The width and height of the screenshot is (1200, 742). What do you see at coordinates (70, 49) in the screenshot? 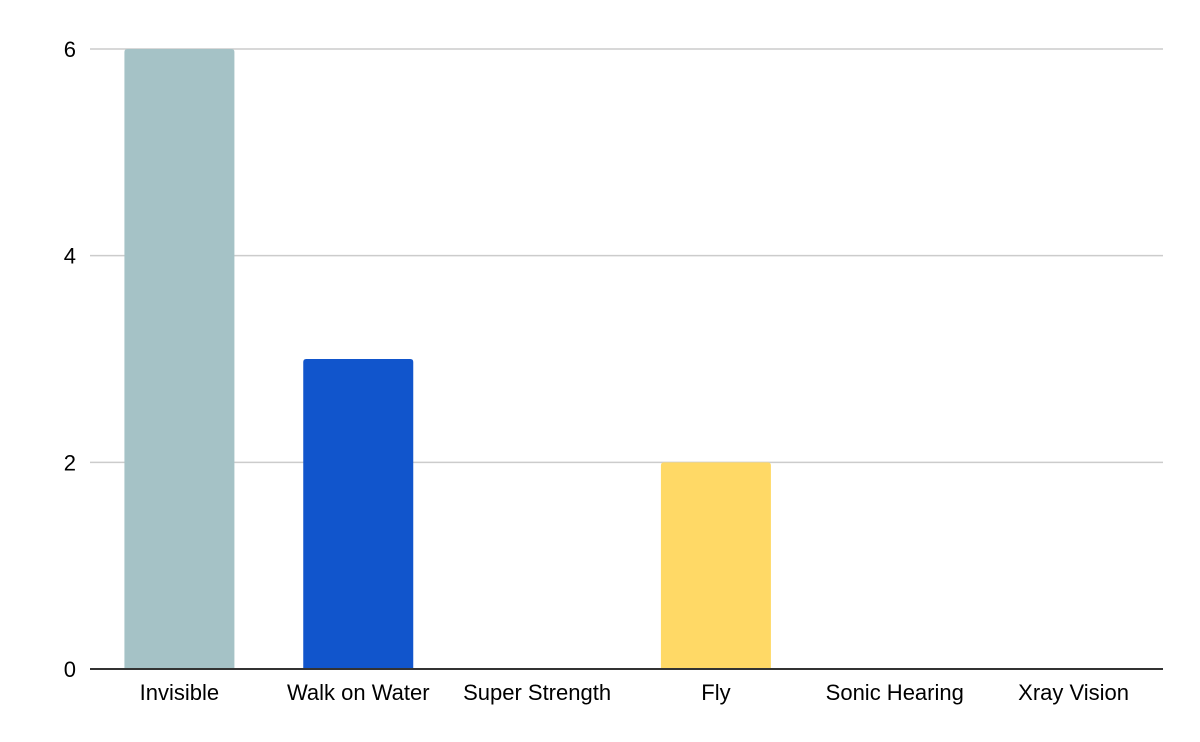
I see `y-tick-label: 6` at bounding box center [70, 49].